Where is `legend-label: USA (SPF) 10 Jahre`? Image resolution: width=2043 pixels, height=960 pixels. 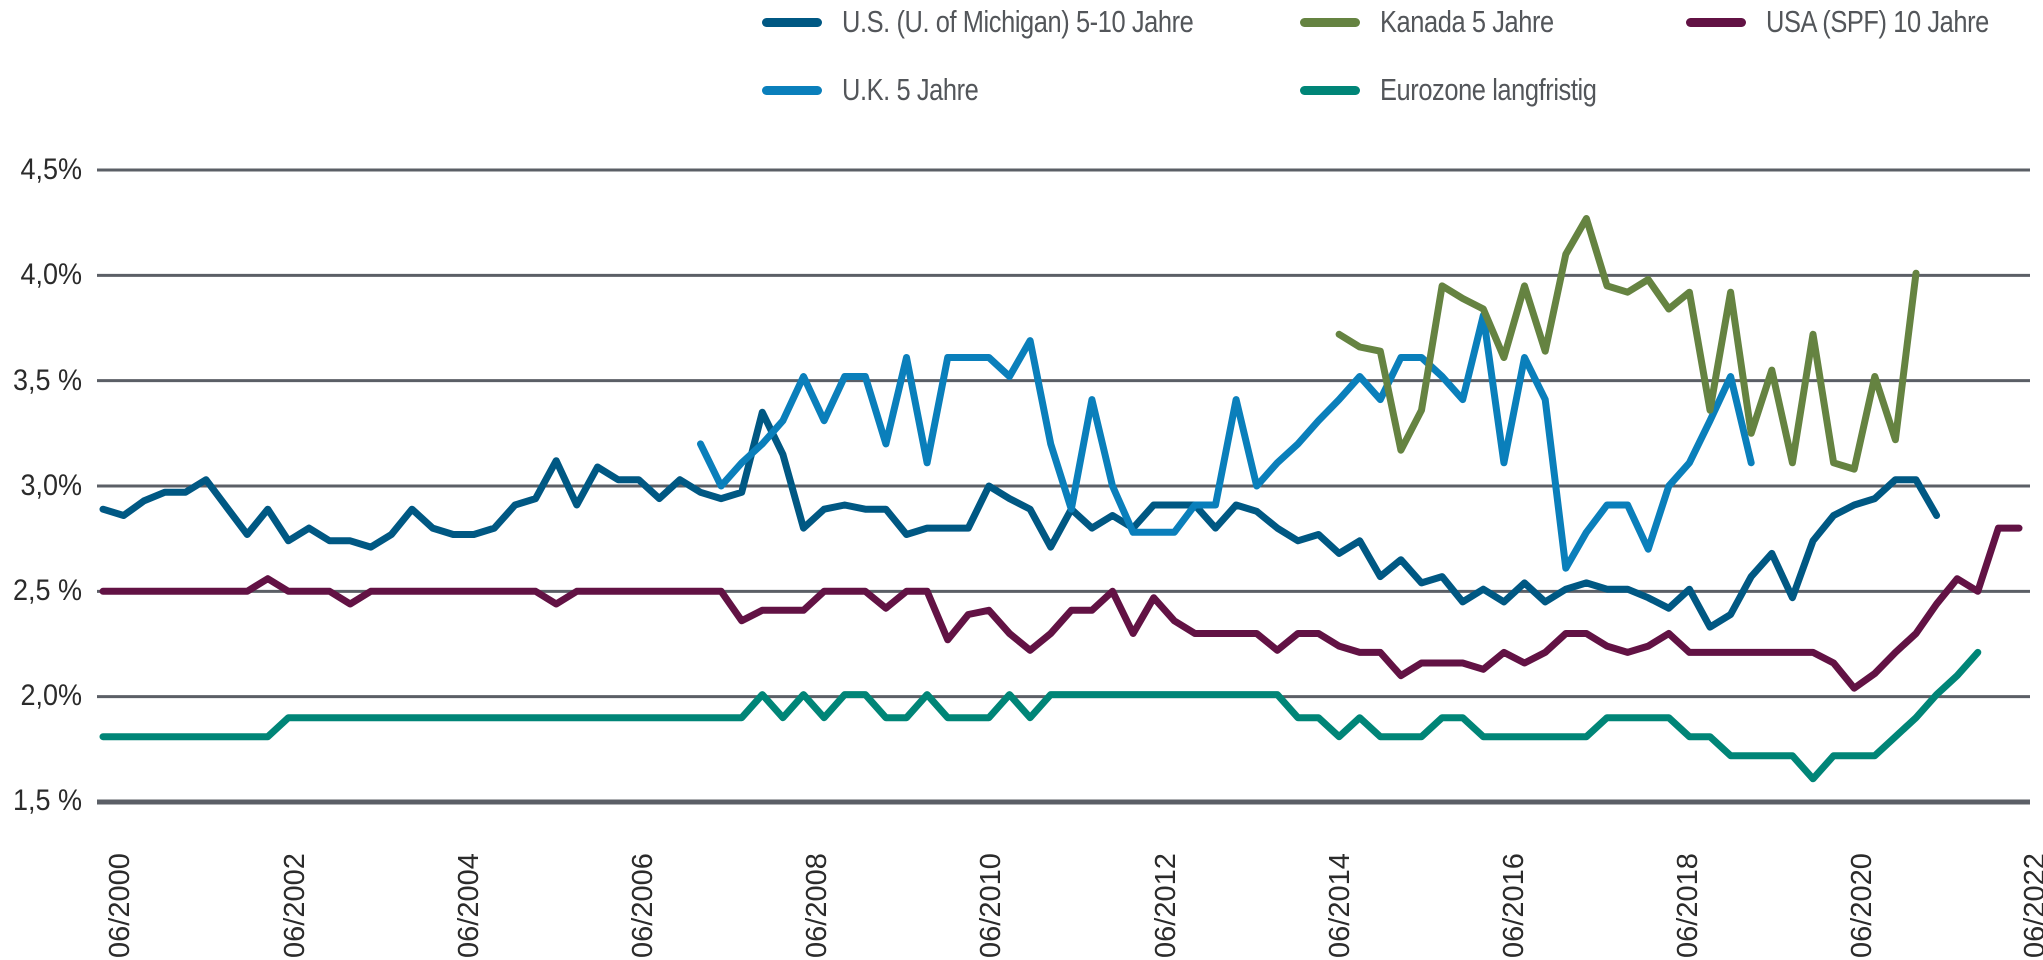
legend-label: USA (SPF) 10 Jahre is located at coordinates (1877, 21).